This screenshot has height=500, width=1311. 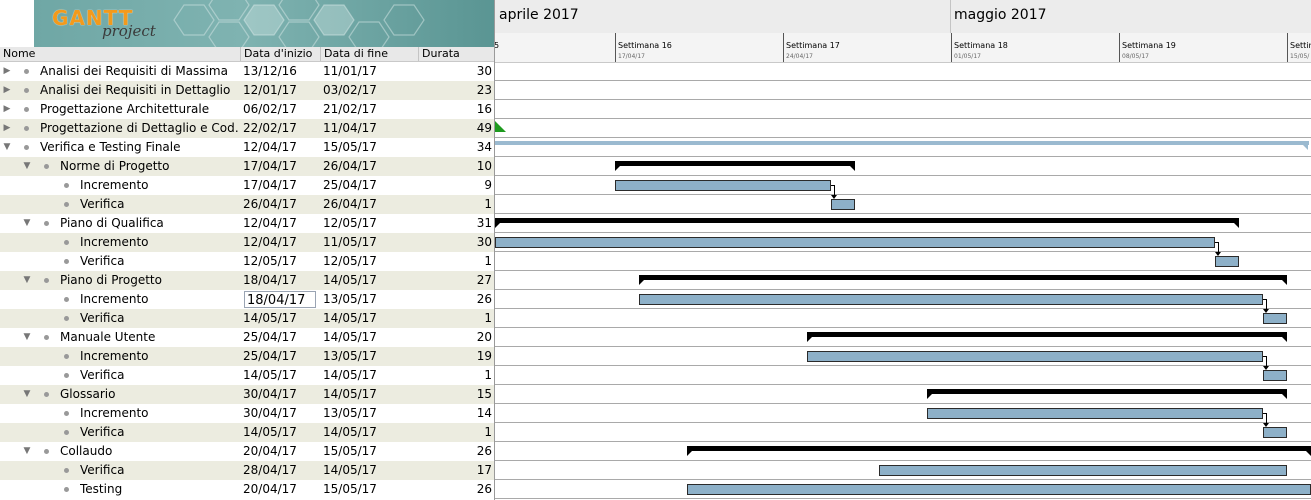 What do you see at coordinates (88, 394) in the screenshot?
I see `task-name: Glossario` at bounding box center [88, 394].